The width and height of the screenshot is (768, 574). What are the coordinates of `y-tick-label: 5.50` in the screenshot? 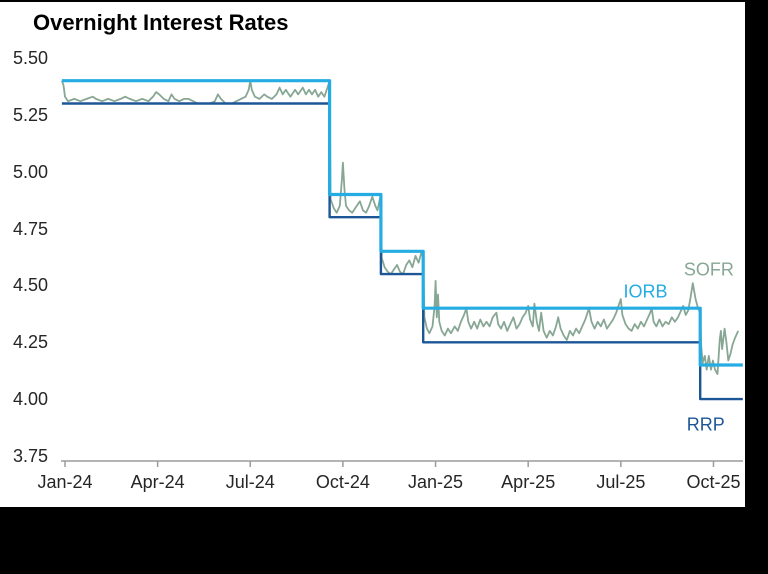 It's located at (30, 58).